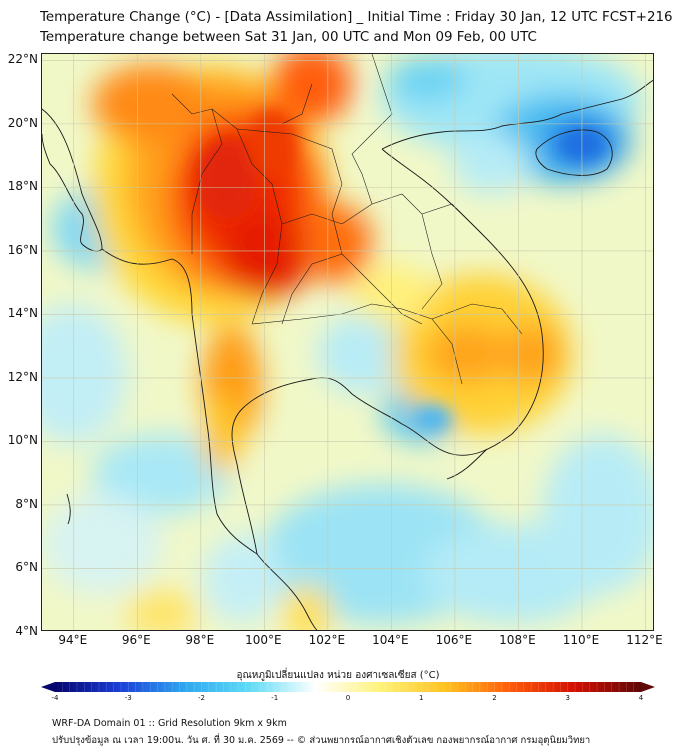  Describe the element at coordinates (26, 503) in the screenshot. I see `lat-label: 8°N` at that location.